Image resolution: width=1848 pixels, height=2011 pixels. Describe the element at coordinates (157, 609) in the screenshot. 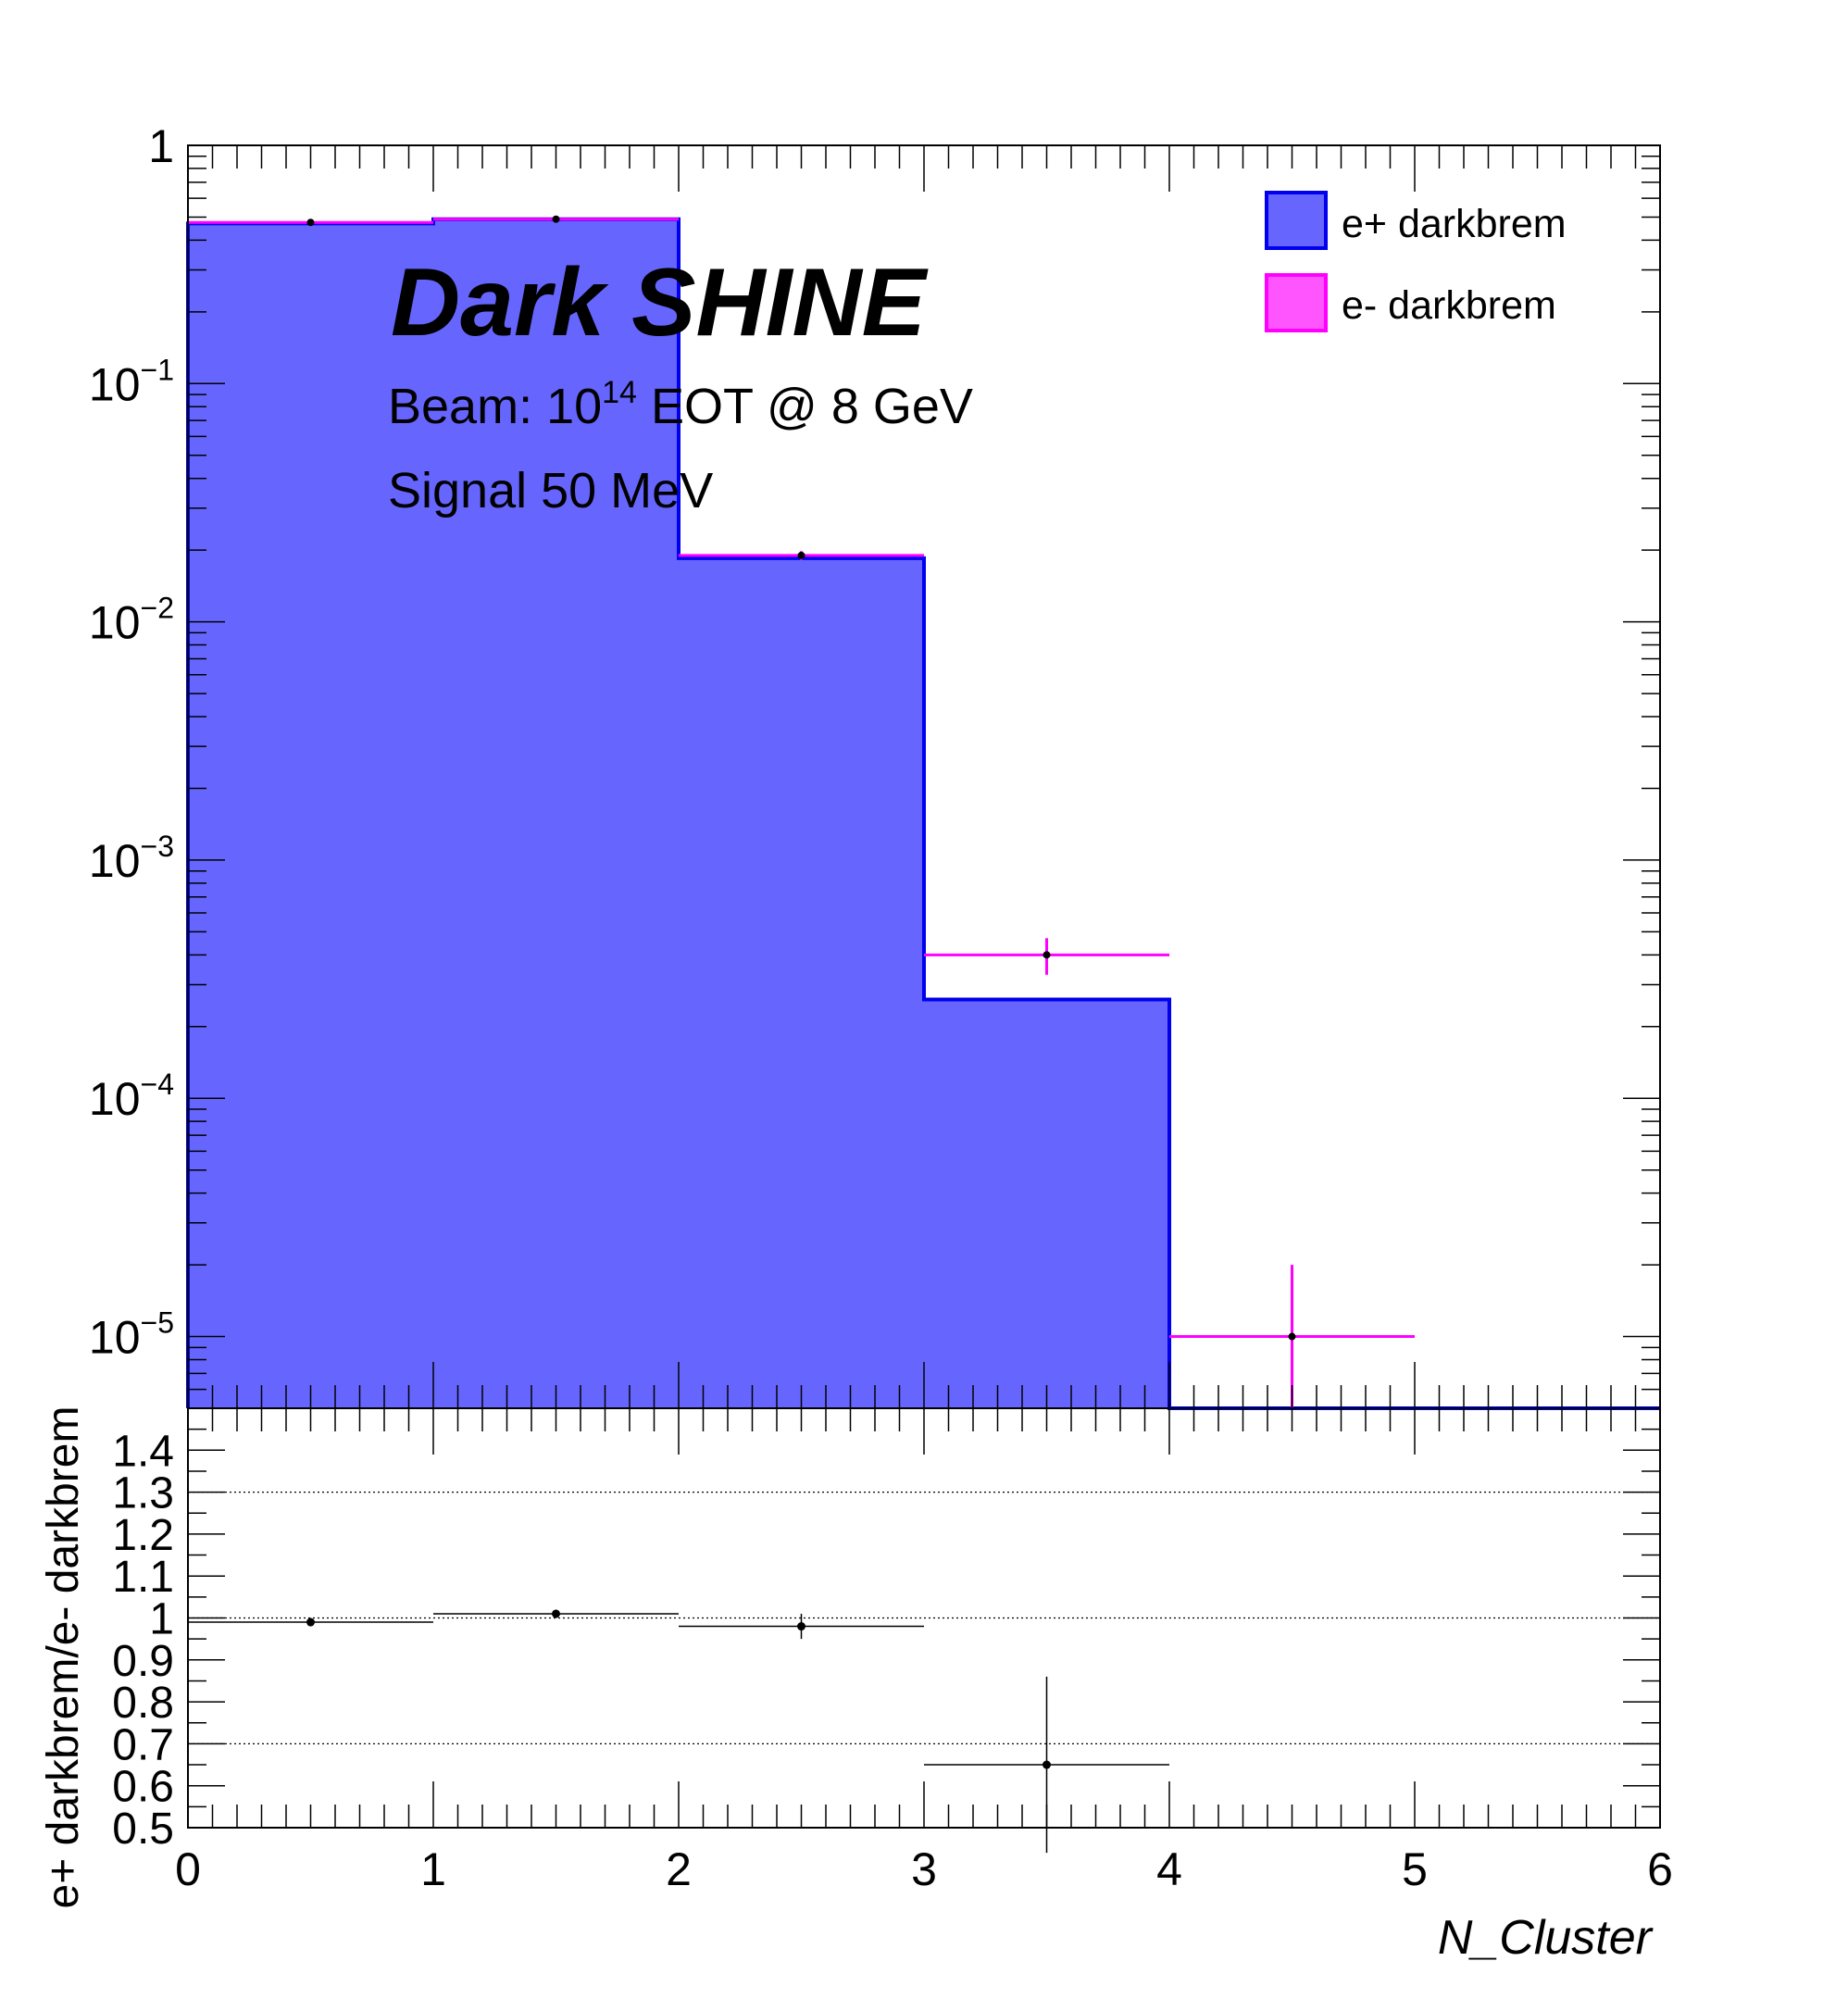

I see `y-tick-label-exp: −2` at that location.